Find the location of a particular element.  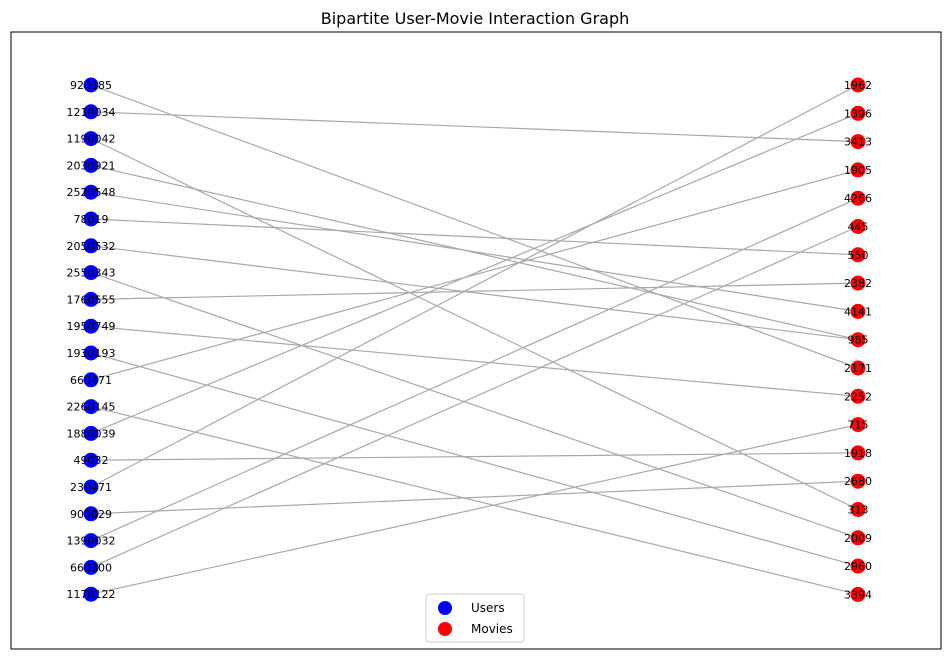

user-node-label: 660471 is located at coordinates (91, 380).